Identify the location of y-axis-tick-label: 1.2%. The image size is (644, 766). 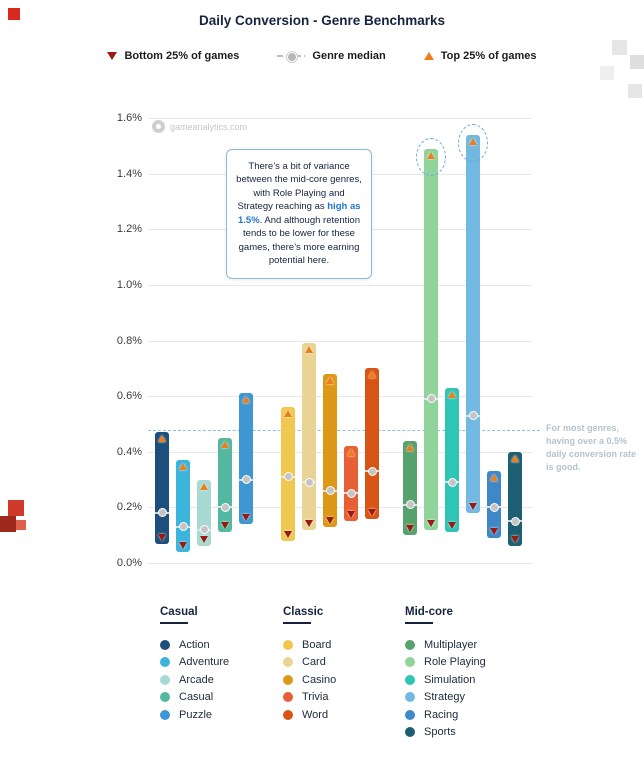
(129, 229).